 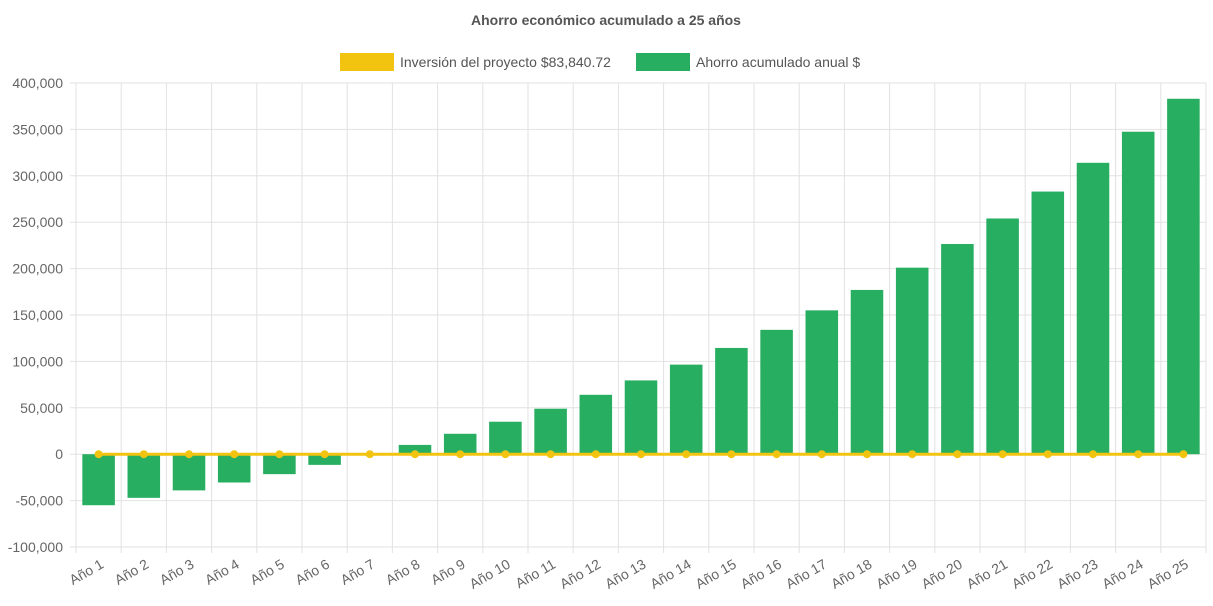 I want to click on y-tick-label: 50,000, so click(x=41, y=408).